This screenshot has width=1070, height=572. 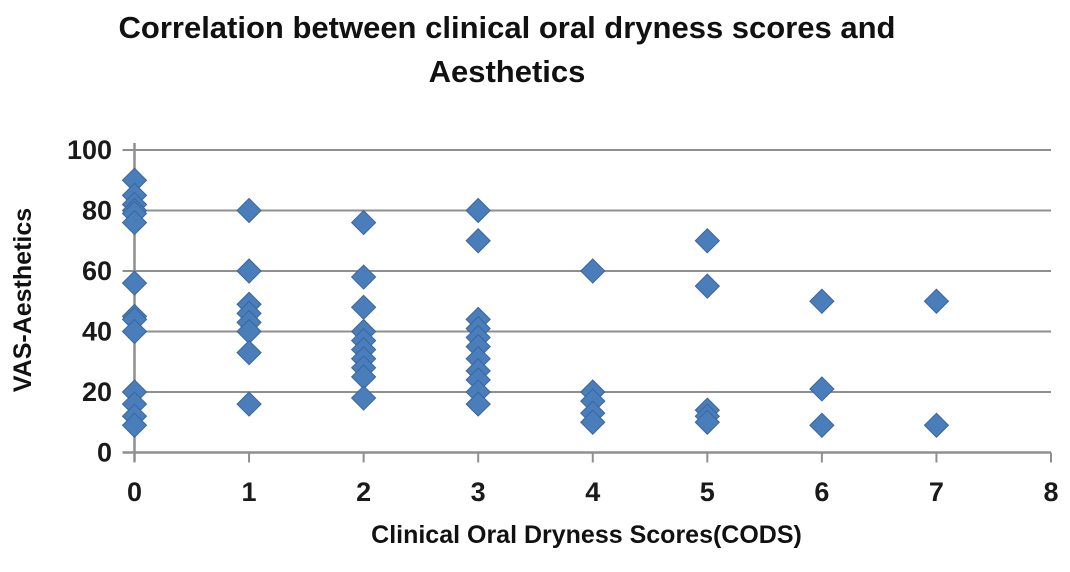 What do you see at coordinates (97, 332) in the screenshot?
I see `y-tick-label: 40` at bounding box center [97, 332].